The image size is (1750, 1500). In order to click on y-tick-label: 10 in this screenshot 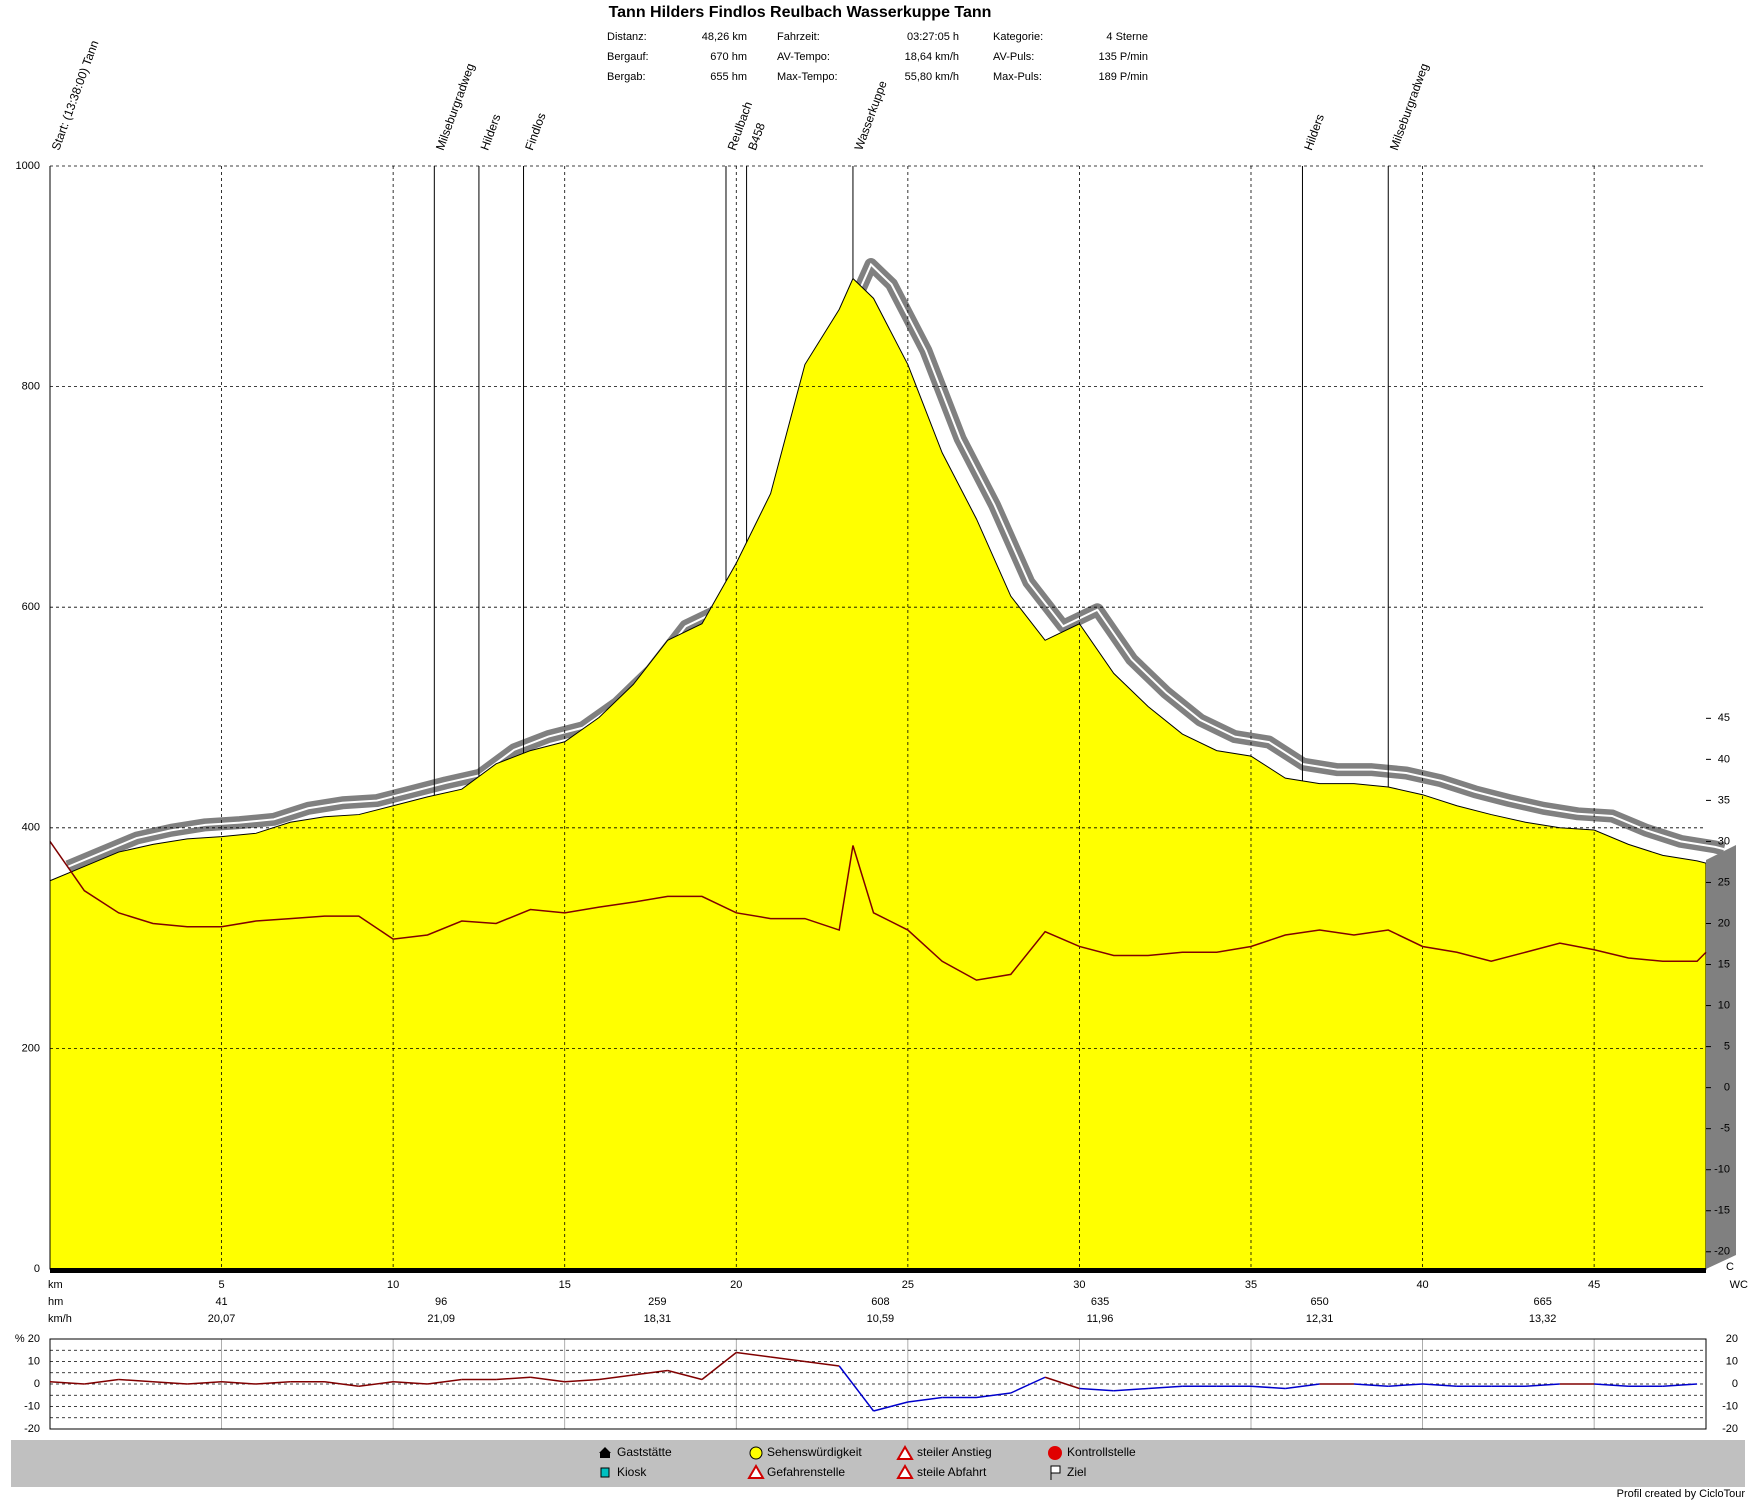, I will do `click(34, 1361)`.